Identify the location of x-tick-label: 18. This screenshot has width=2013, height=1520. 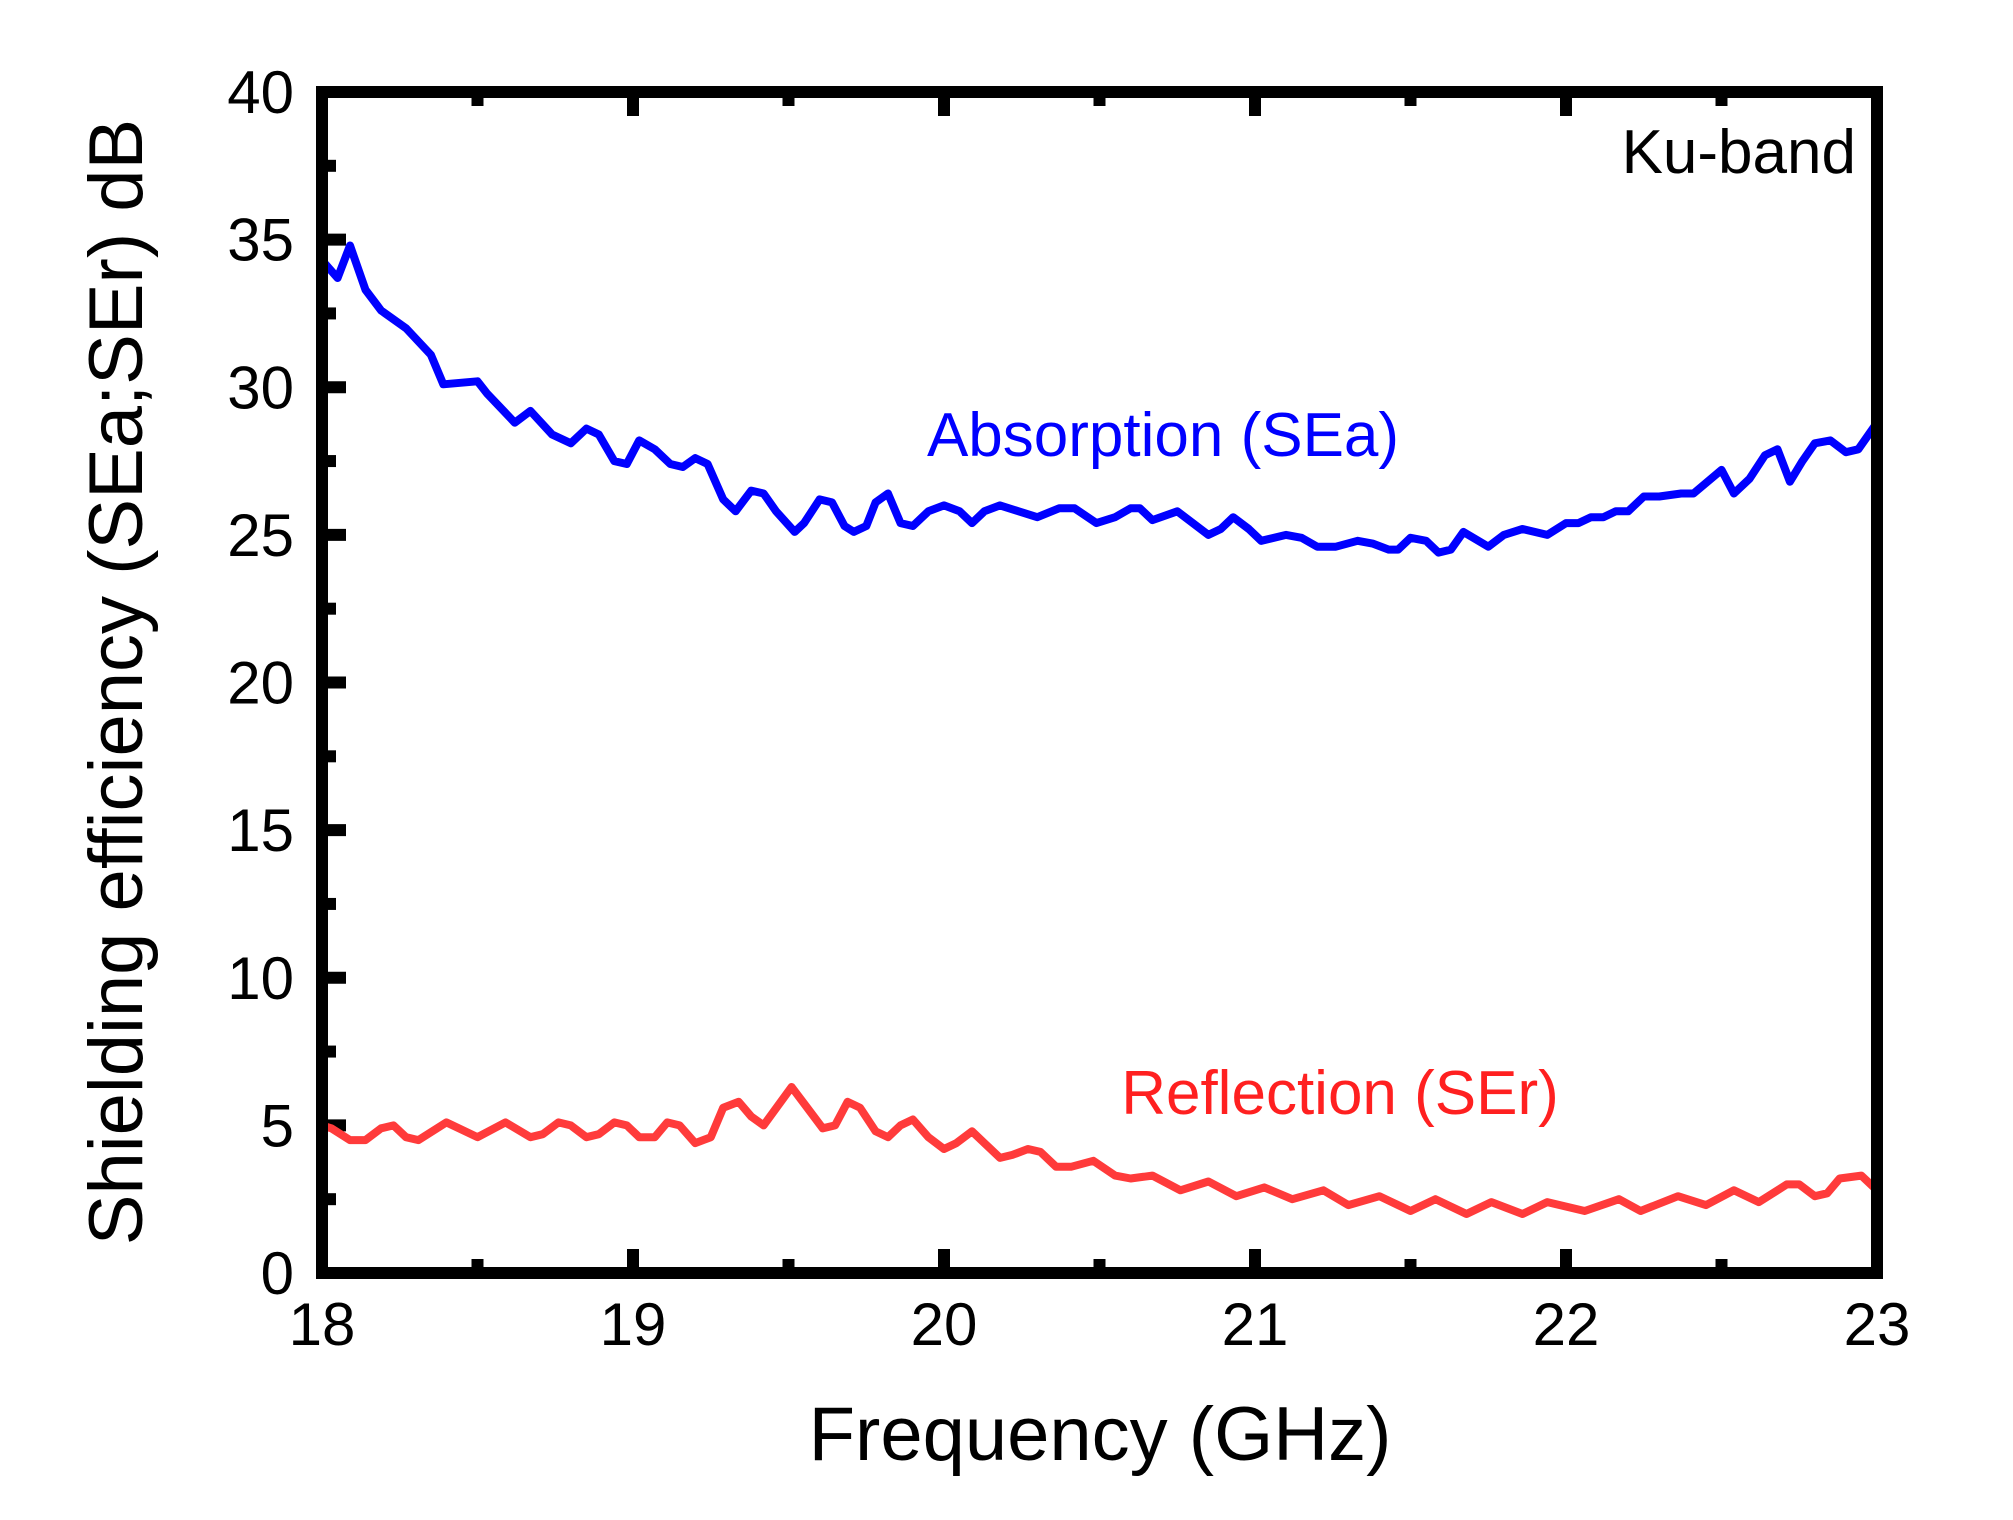
(322, 1324).